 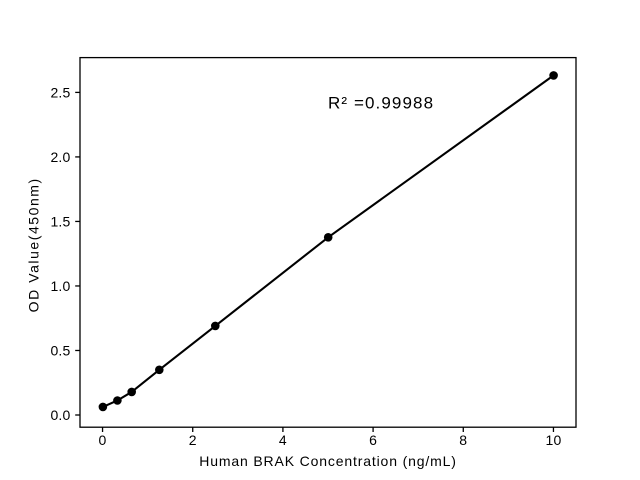 What do you see at coordinates (60, 157) in the screenshot?
I see `svg-text: 2.0` at bounding box center [60, 157].